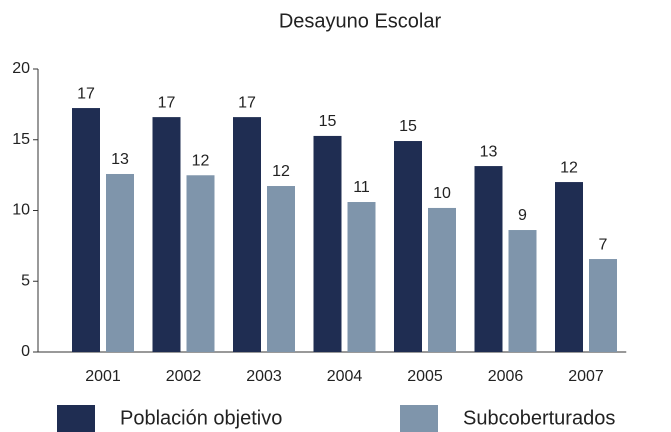 The image size is (671, 432). What do you see at coordinates (201, 418) in the screenshot?
I see `legend-label: Población objetivo` at bounding box center [201, 418].